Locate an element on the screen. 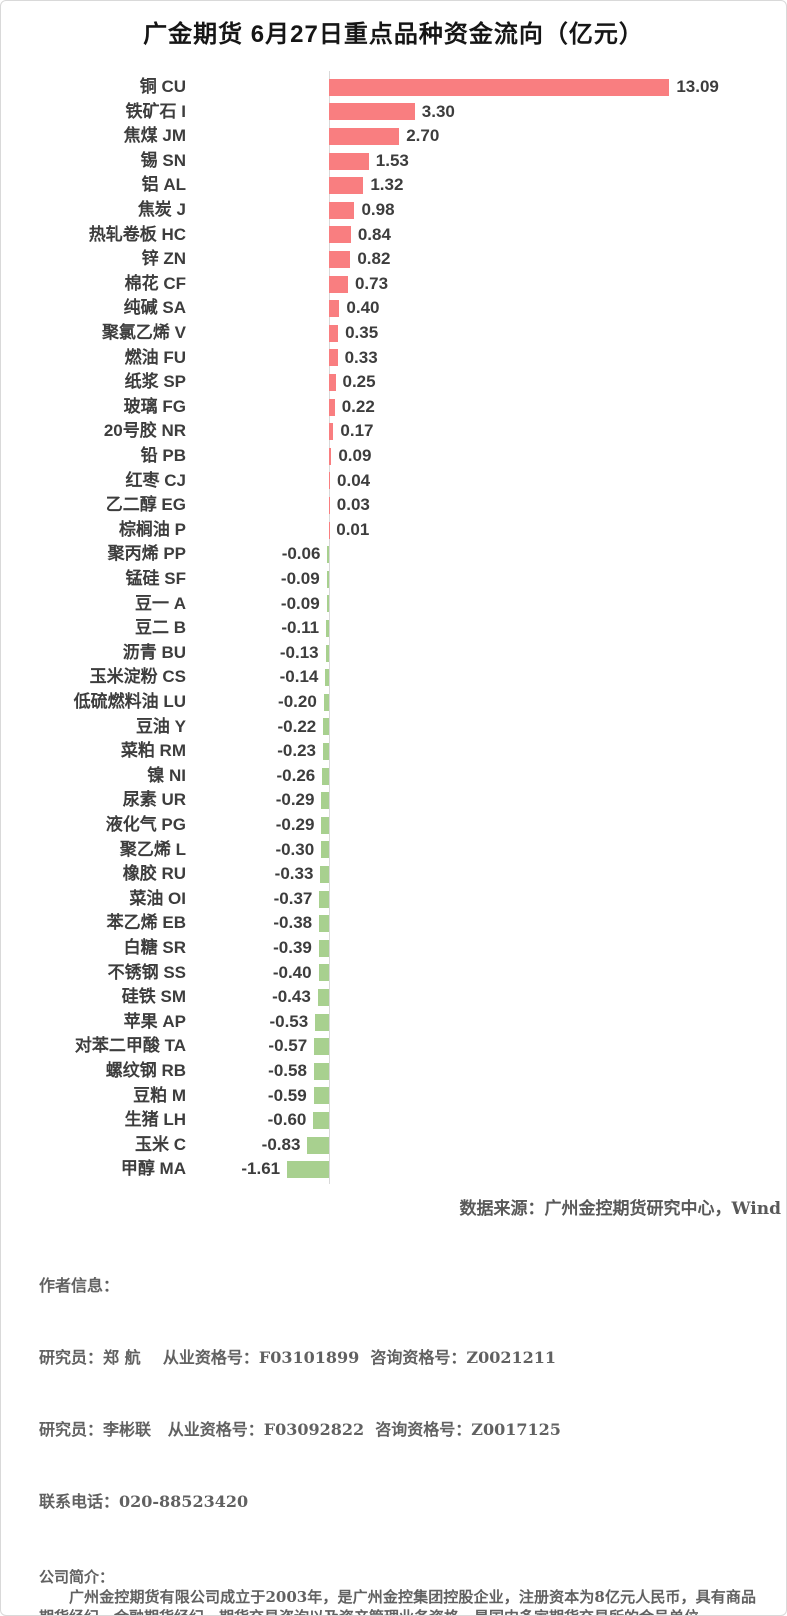 This screenshot has width=787, height=1616. chart-row: 纸浆 SP 0.25 is located at coordinates (393, 382).